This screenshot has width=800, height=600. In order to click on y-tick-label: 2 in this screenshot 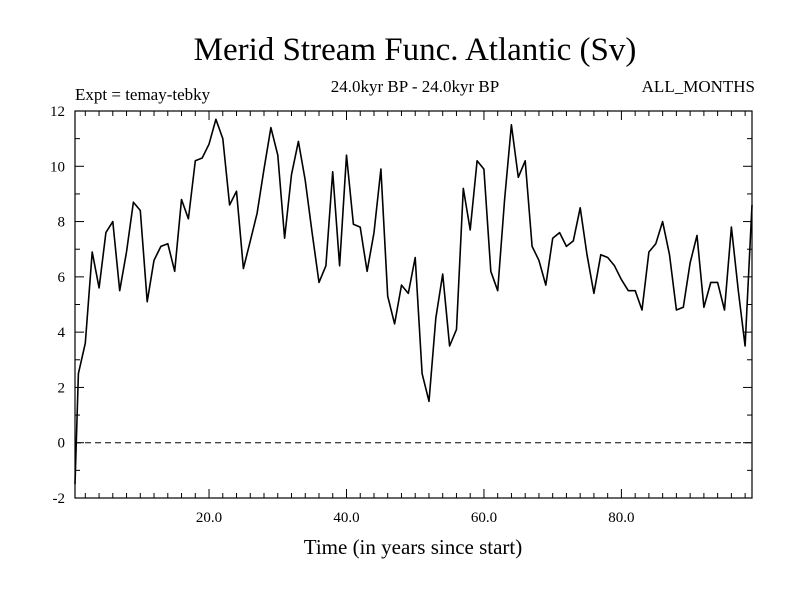, I will do `click(62, 388)`.